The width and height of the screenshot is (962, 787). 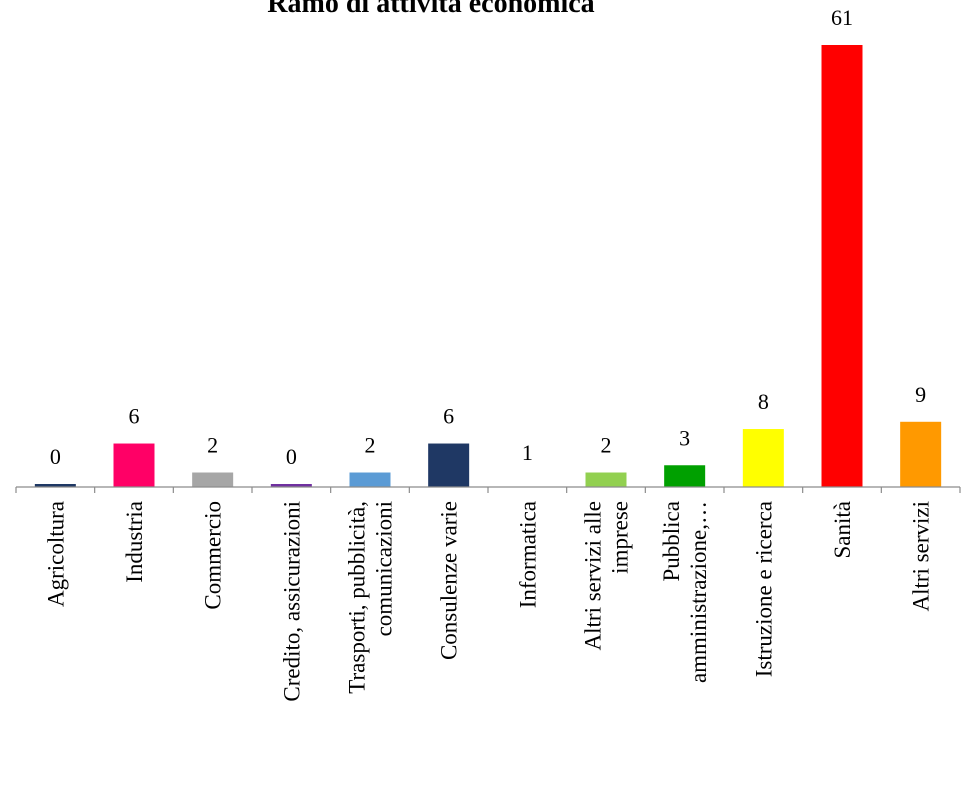 What do you see at coordinates (842, 530) in the screenshot?
I see `x-tick-label: Sanità` at bounding box center [842, 530].